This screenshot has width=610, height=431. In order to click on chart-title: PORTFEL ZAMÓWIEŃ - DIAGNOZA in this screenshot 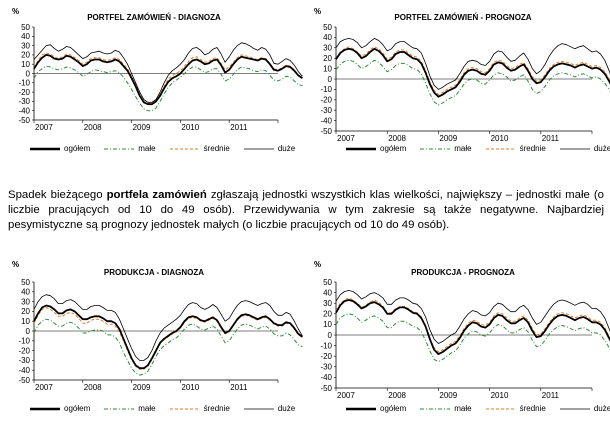, I will do `click(154, 17)`.